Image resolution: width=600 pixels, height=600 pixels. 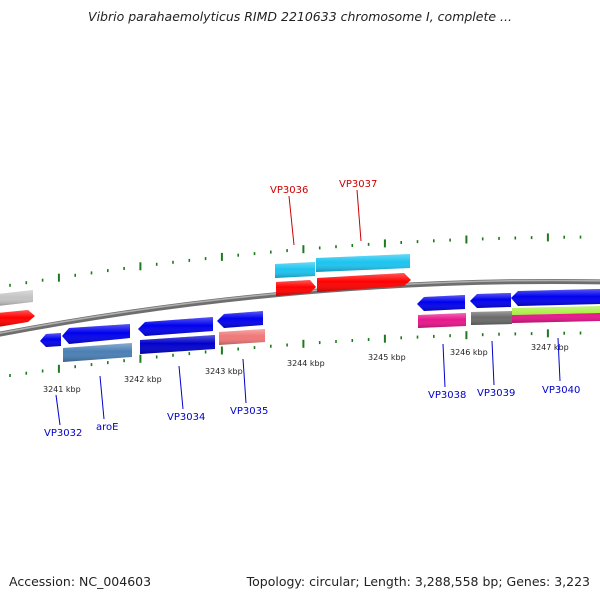 I want to click on gene-label-vp3037: VP3037, so click(x=358, y=184).